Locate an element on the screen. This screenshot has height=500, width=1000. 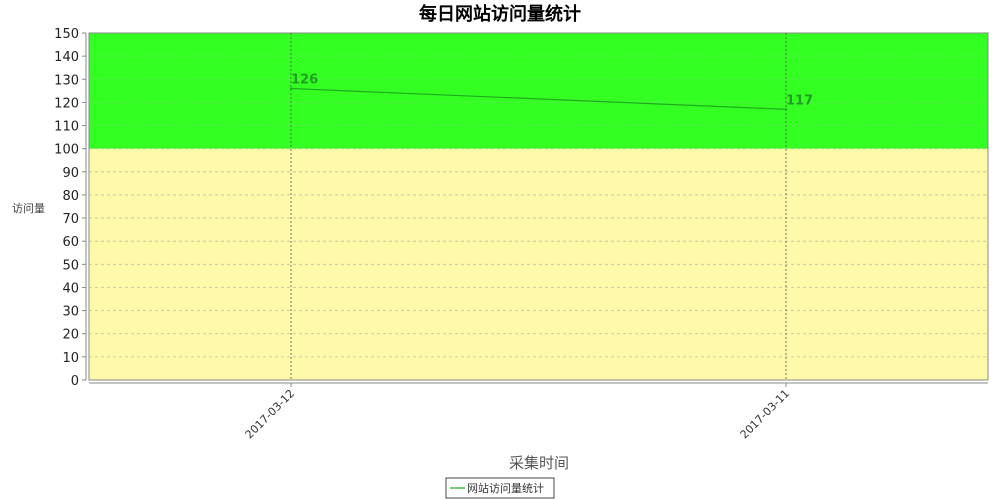
chart-title: 每日网站访问量统计 is located at coordinates (500, 14).